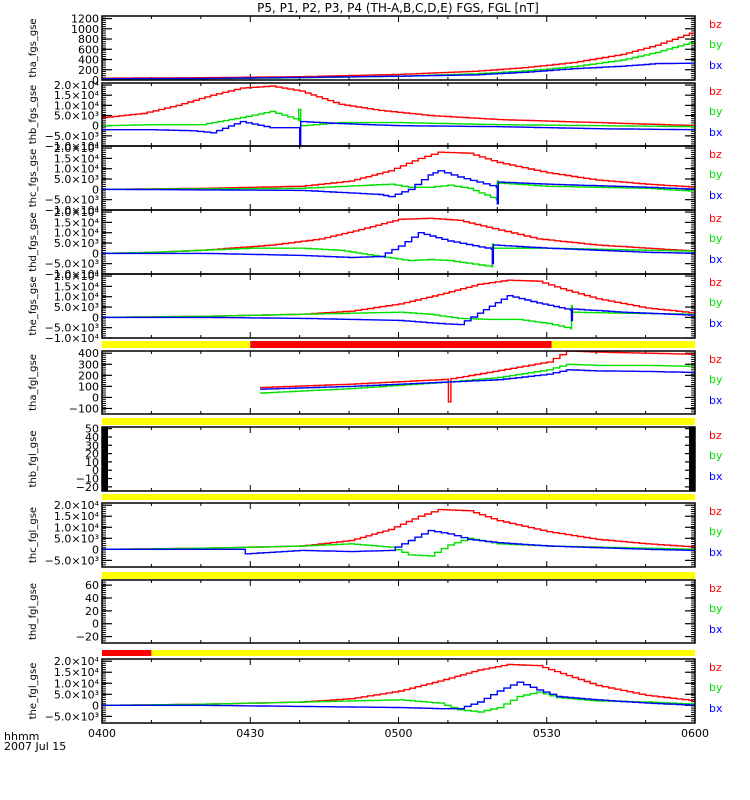 The height and width of the screenshot is (800, 750). What do you see at coordinates (33, 114) in the screenshot?
I see `y-axis-label: thb_fgs_gse` at bounding box center [33, 114].